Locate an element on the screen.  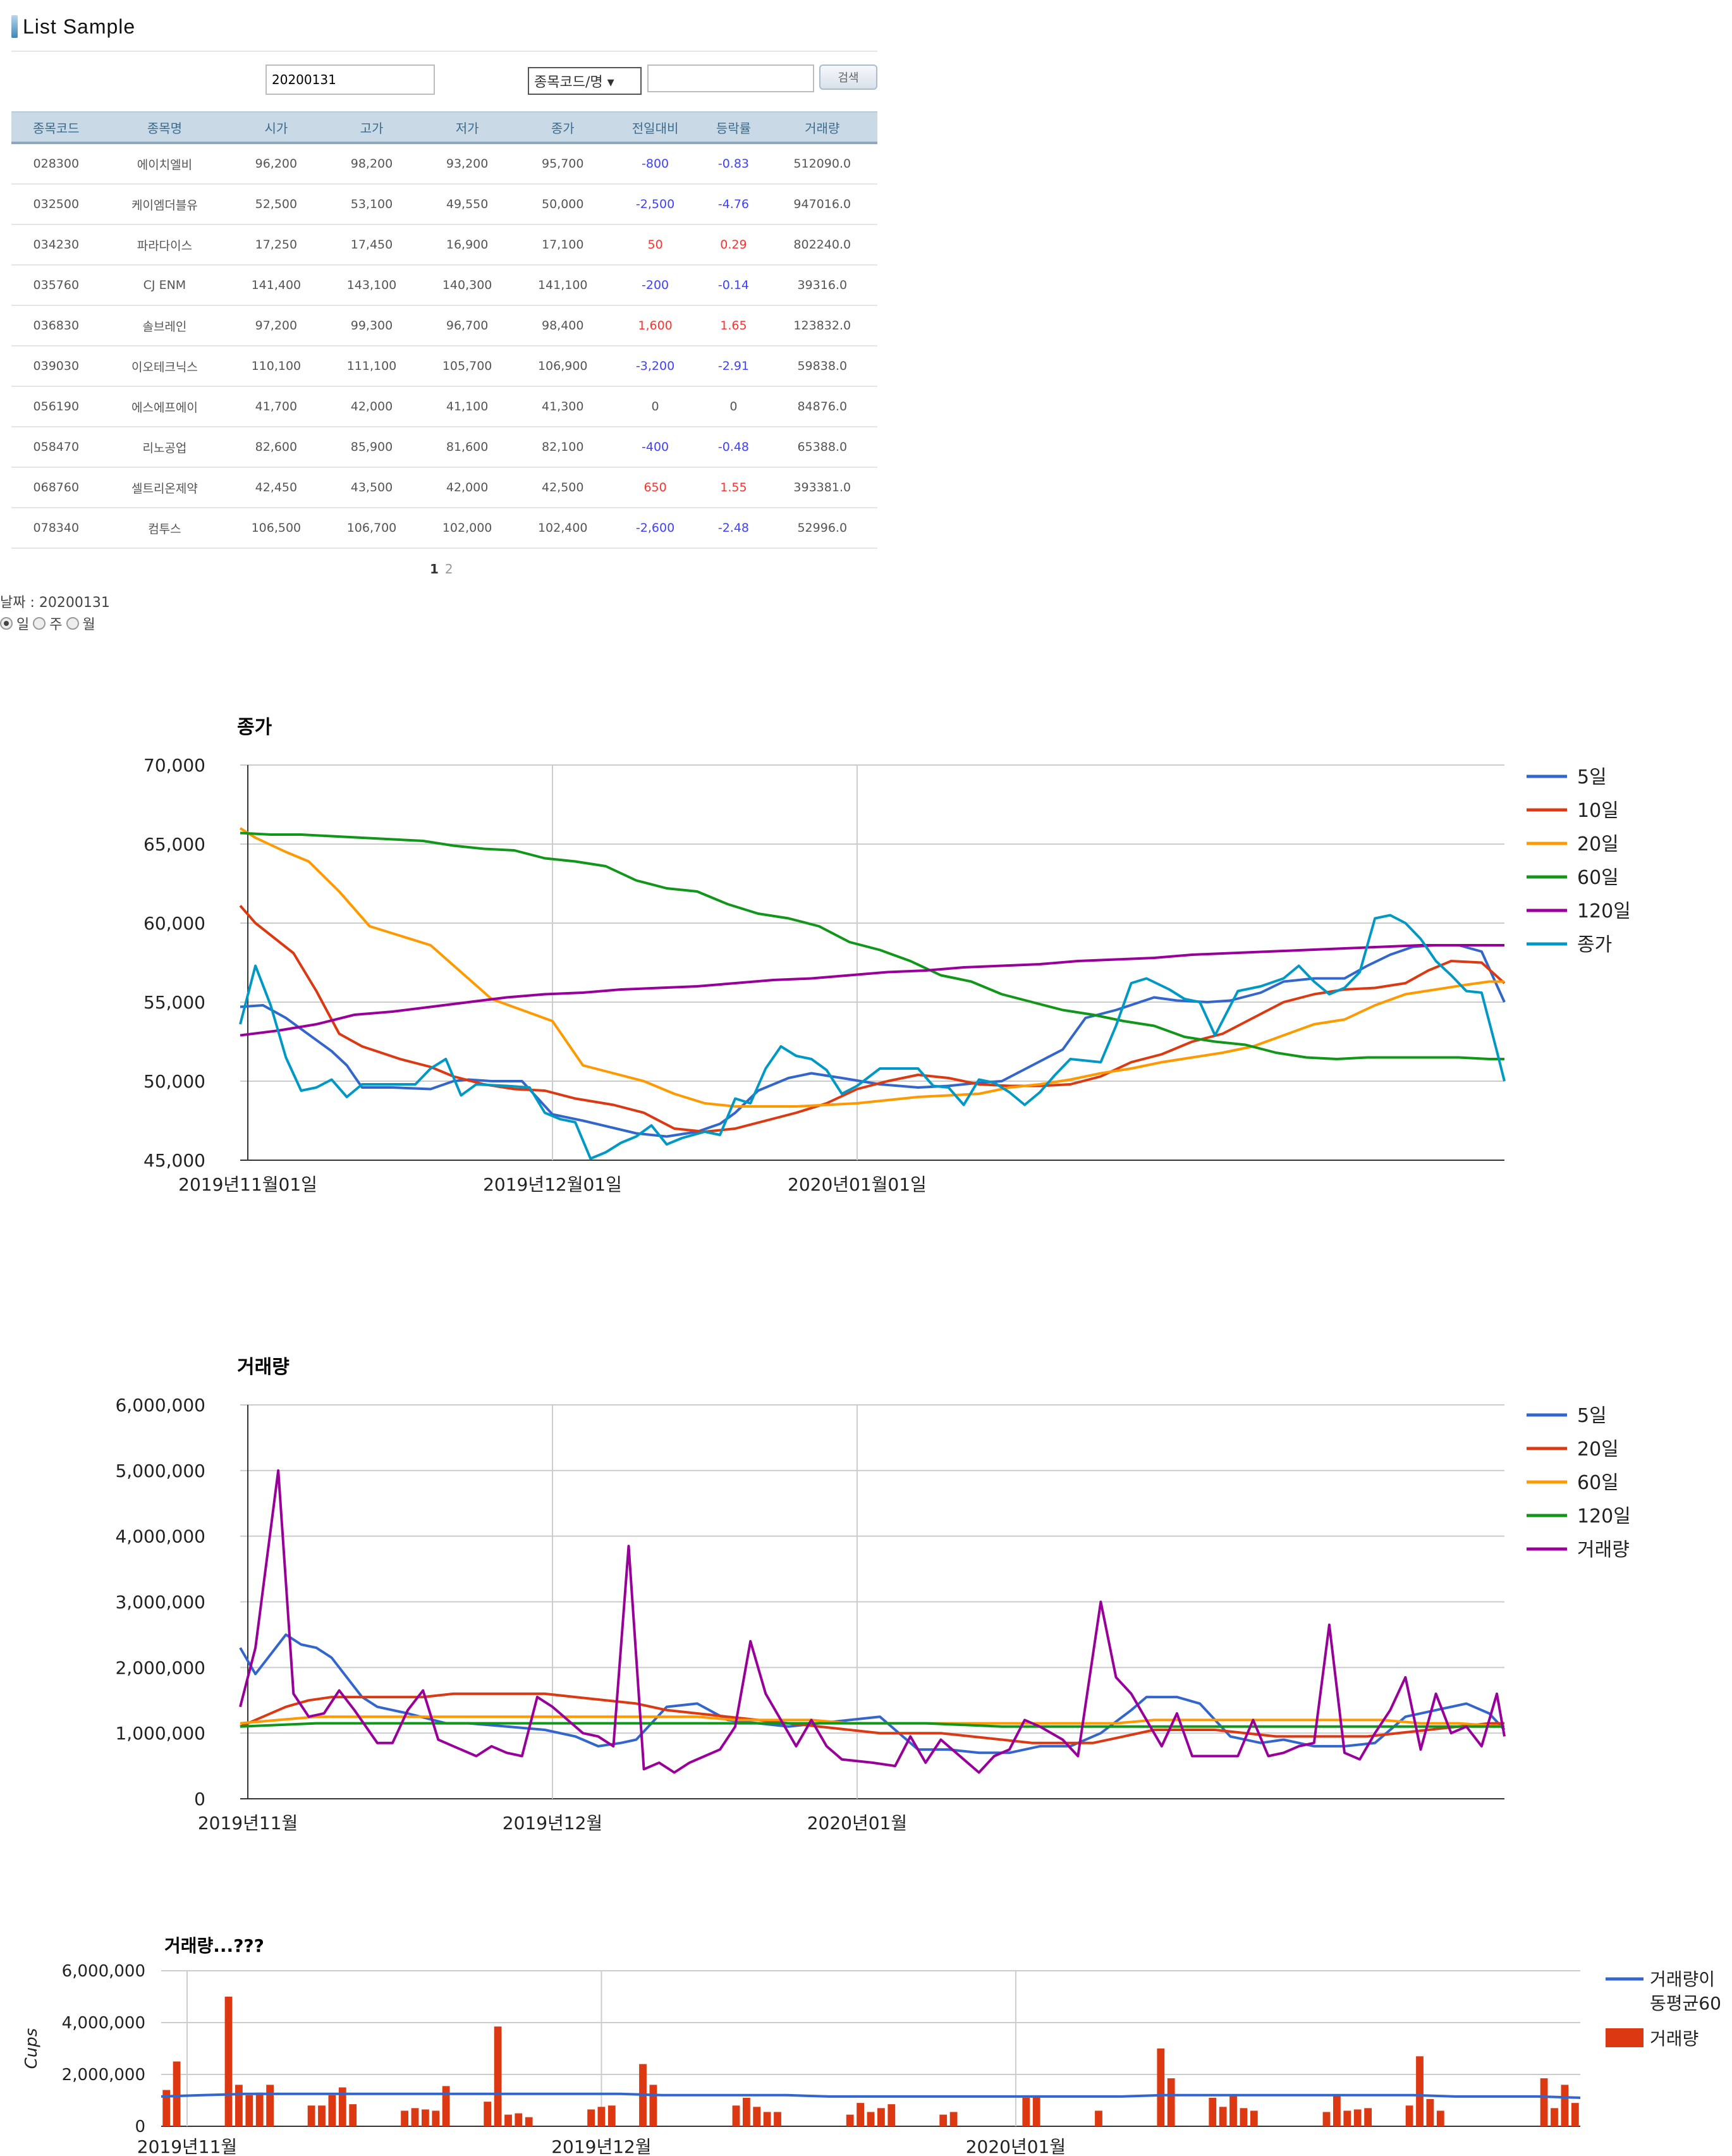
cell-name: 이오테크닉스 is located at coordinates (165, 366).